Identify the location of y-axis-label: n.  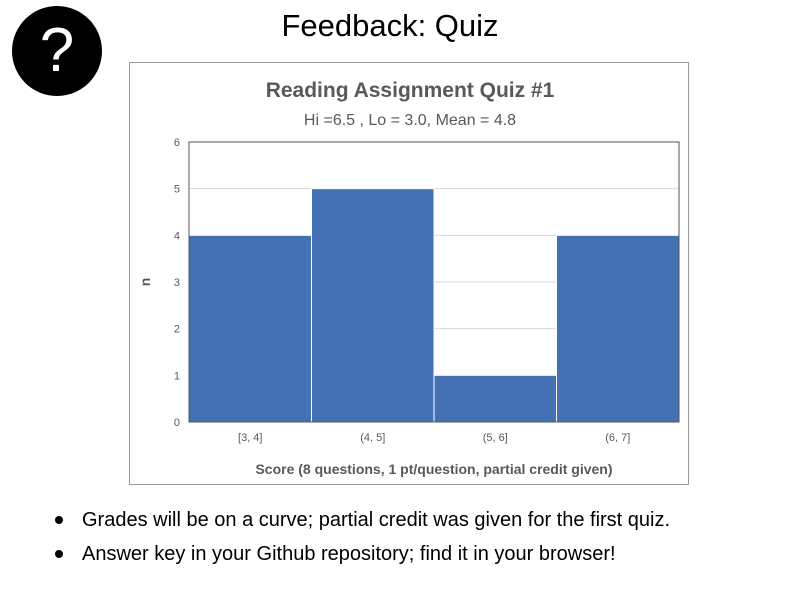
(145, 282).